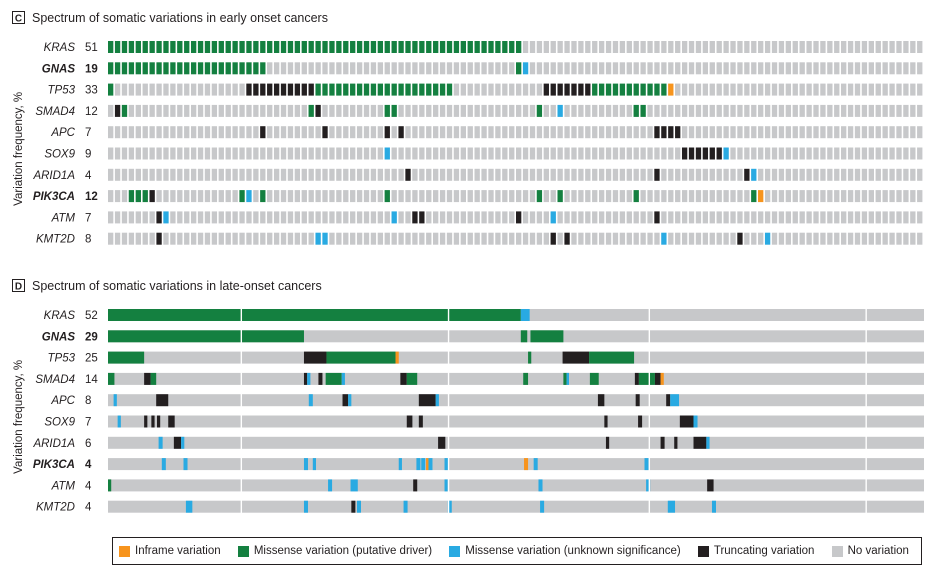  Describe the element at coordinates (516, 357) in the screenshot. I see `gene-row-background` at that location.